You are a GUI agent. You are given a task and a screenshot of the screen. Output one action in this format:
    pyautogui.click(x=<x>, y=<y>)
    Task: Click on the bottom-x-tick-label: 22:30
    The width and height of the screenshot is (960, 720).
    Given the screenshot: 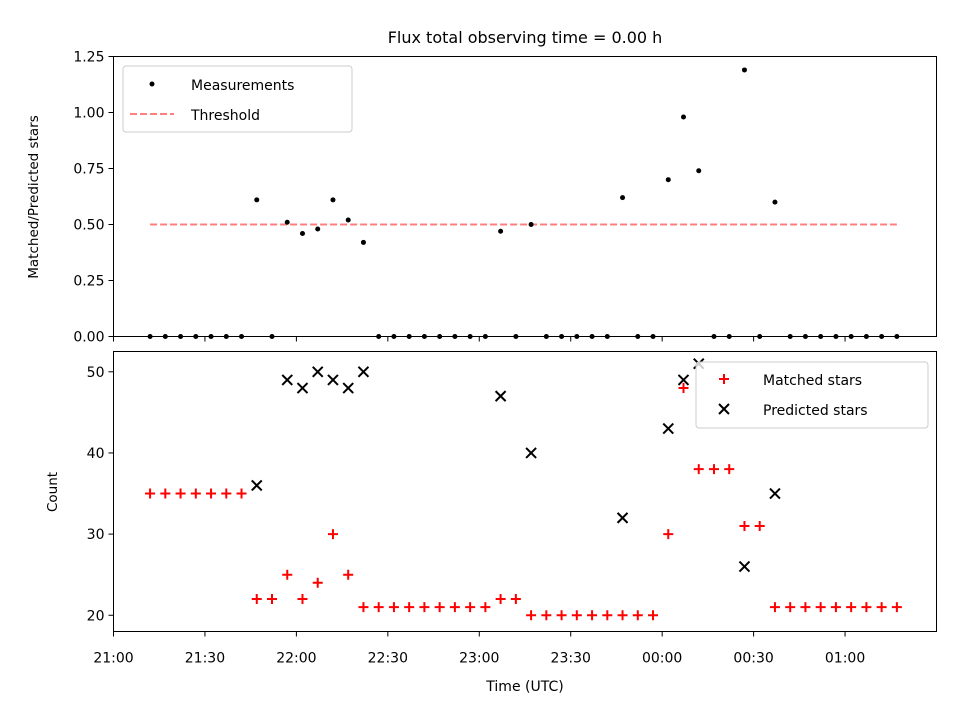 What is the action you would take?
    pyautogui.click(x=388, y=659)
    